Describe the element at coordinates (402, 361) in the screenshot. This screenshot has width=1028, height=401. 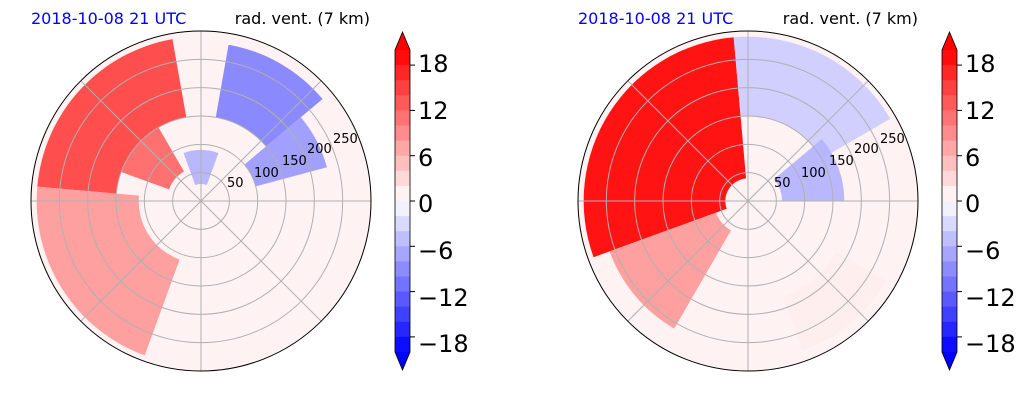
I see `colorbar-1-extend-min` at that location.